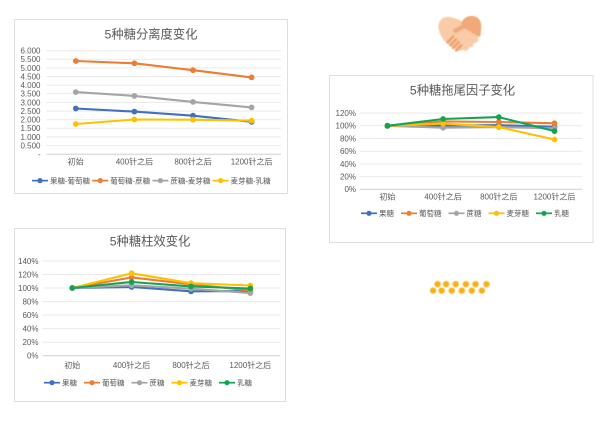 The image size is (606, 423). I want to click on svg-text: 5种糖柱效变化, so click(150, 241).